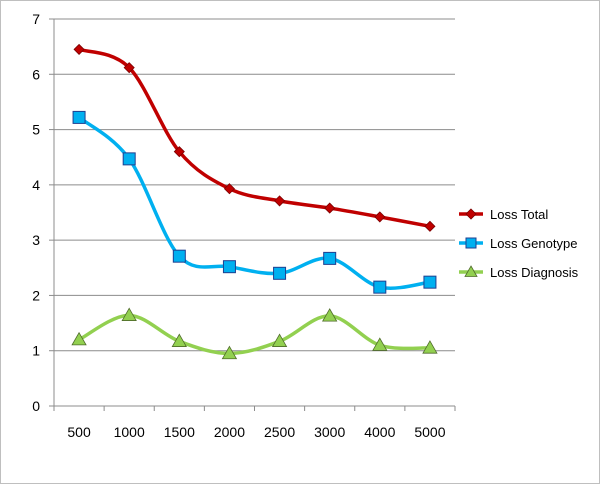 This screenshot has height=488, width=600. Describe the element at coordinates (519, 214) in the screenshot. I see `legend-label: Loss Total` at that location.